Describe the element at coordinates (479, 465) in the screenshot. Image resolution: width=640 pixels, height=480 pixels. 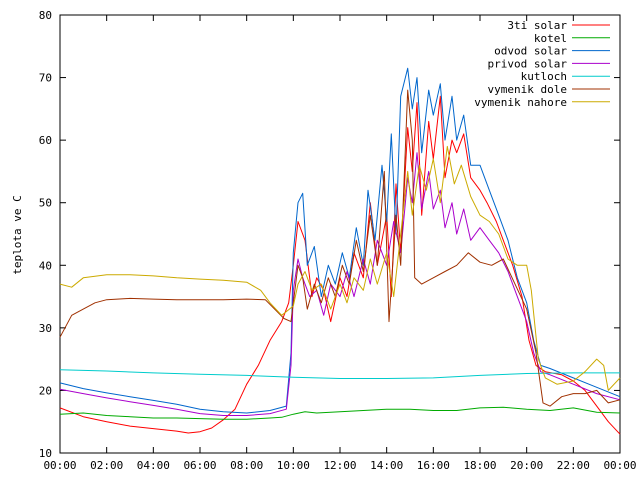
I see `x-tick-label: 18:00` at that location.